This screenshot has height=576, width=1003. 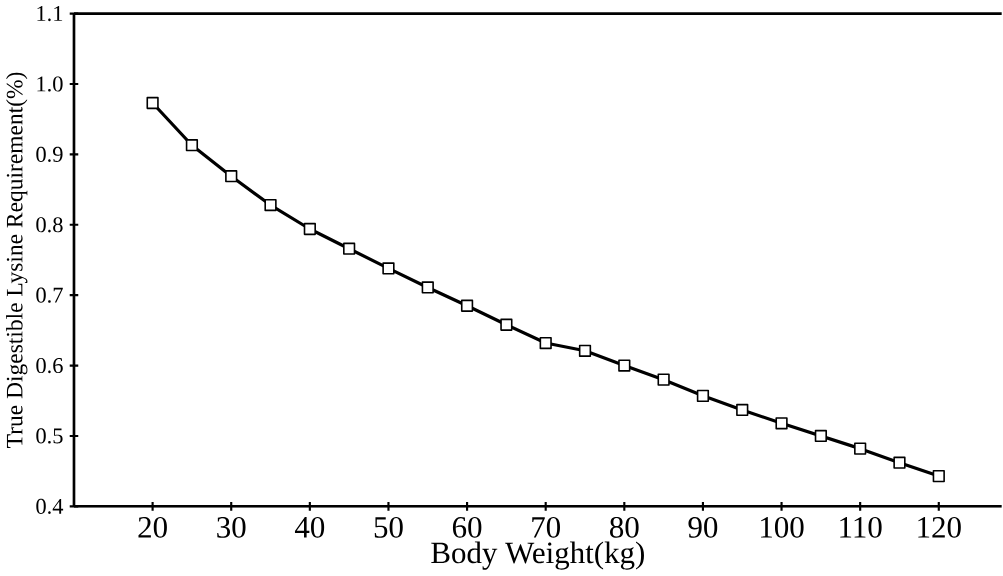 I want to click on y-tick-label: 0.9, so click(x=49, y=154).